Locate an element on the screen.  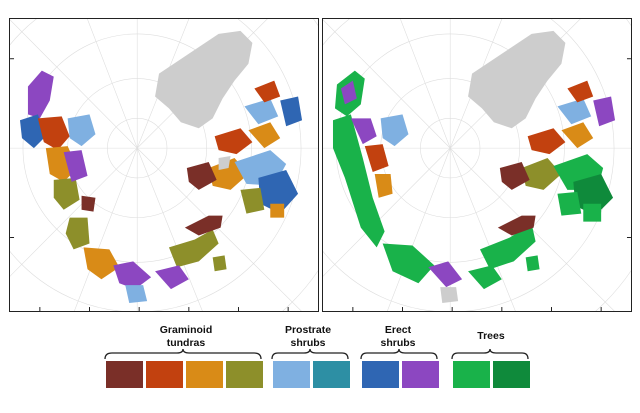
legend-label-prostrate: Prostrate shrubs is located at coordinates (308, 336).